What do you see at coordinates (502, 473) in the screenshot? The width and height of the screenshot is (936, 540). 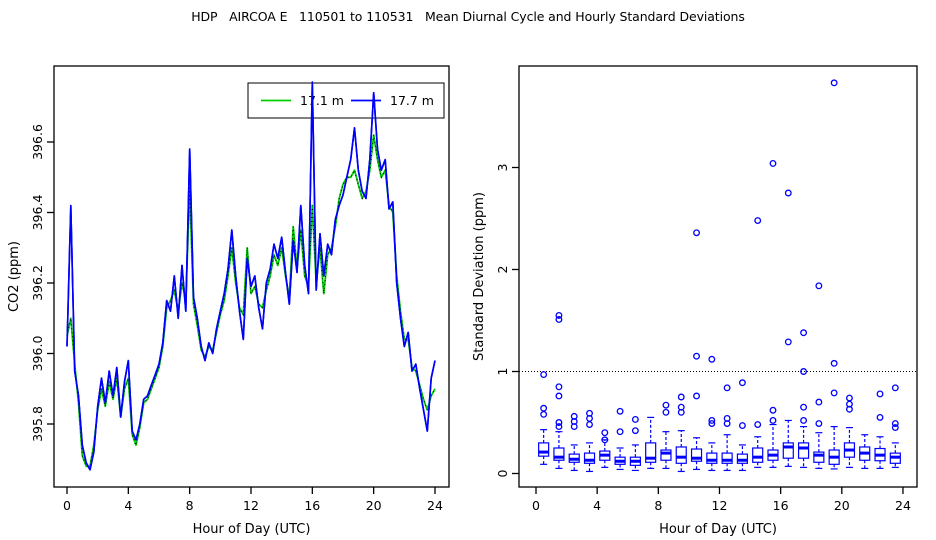 I see `y-tick-label: 0` at bounding box center [502, 473].